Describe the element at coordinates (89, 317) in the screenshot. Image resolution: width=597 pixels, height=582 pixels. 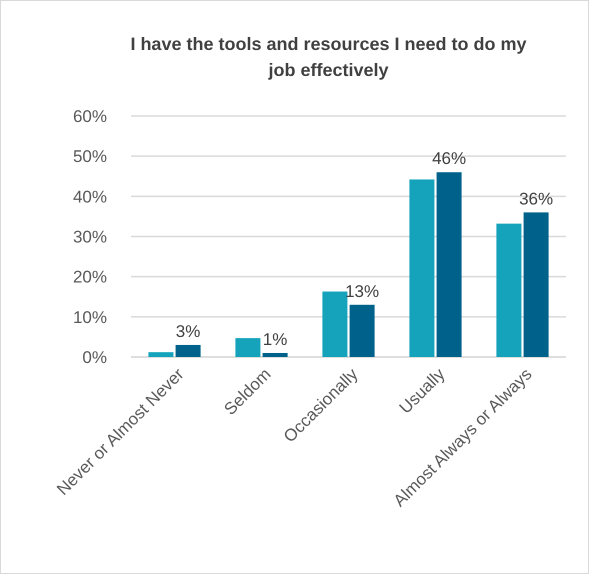
I see `y-tick-label: 10%` at that location.